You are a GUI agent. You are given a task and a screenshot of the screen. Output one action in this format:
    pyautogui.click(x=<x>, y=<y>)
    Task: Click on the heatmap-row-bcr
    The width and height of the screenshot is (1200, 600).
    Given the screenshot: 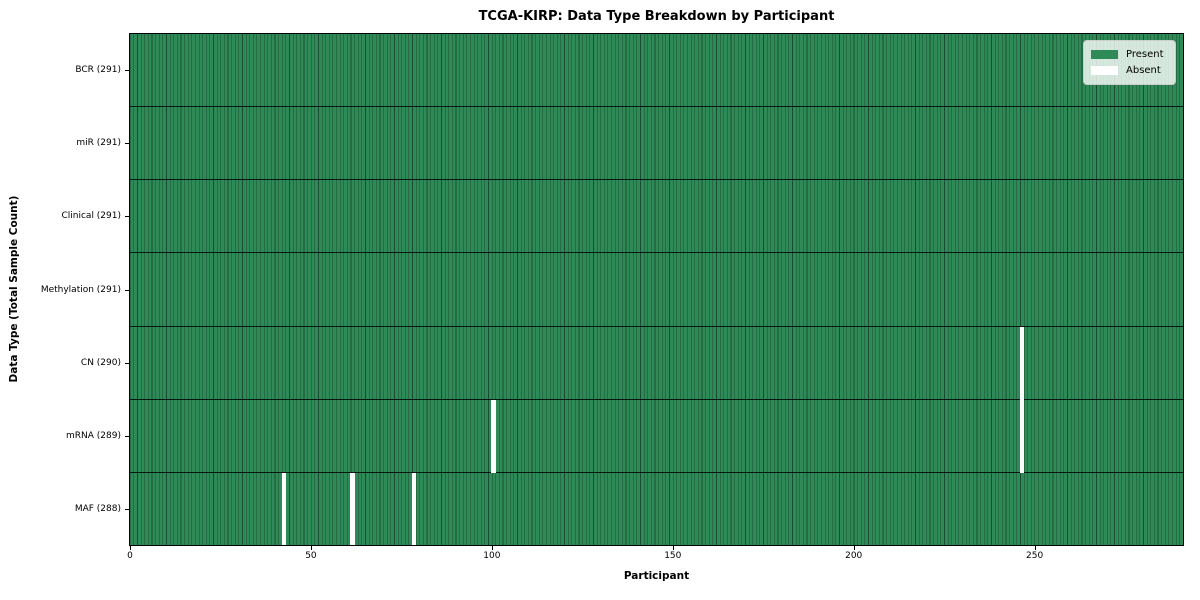 What is the action you would take?
    pyautogui.click(x=656, y=70)
    